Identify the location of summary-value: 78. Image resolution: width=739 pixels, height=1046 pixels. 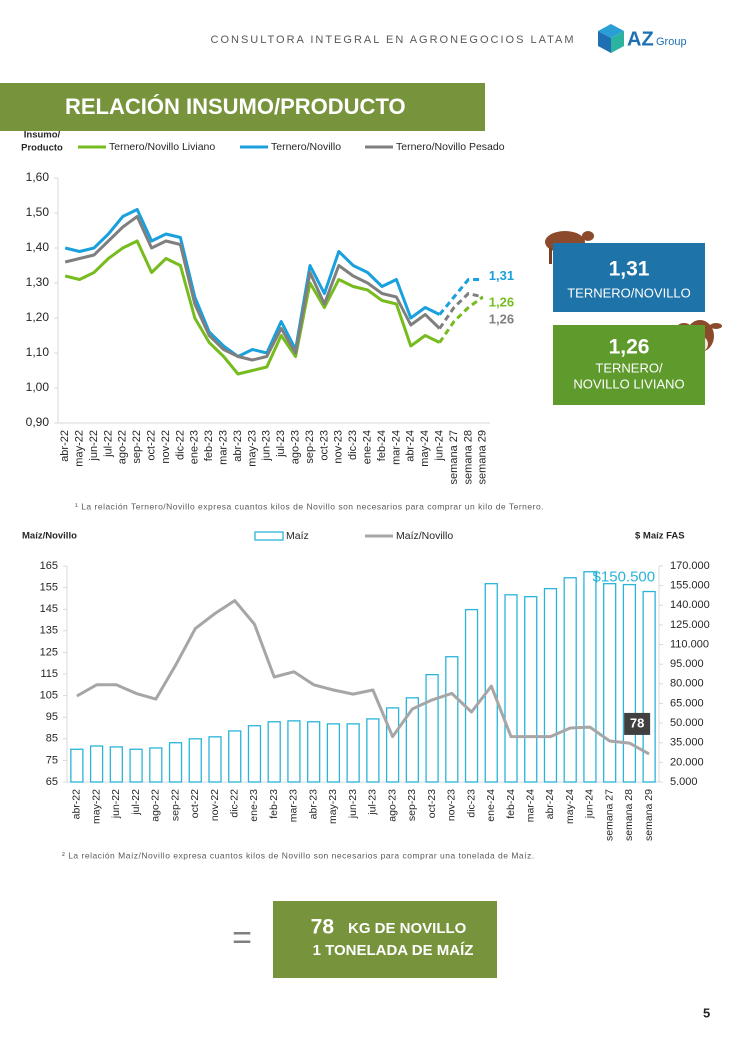
(323, 927).